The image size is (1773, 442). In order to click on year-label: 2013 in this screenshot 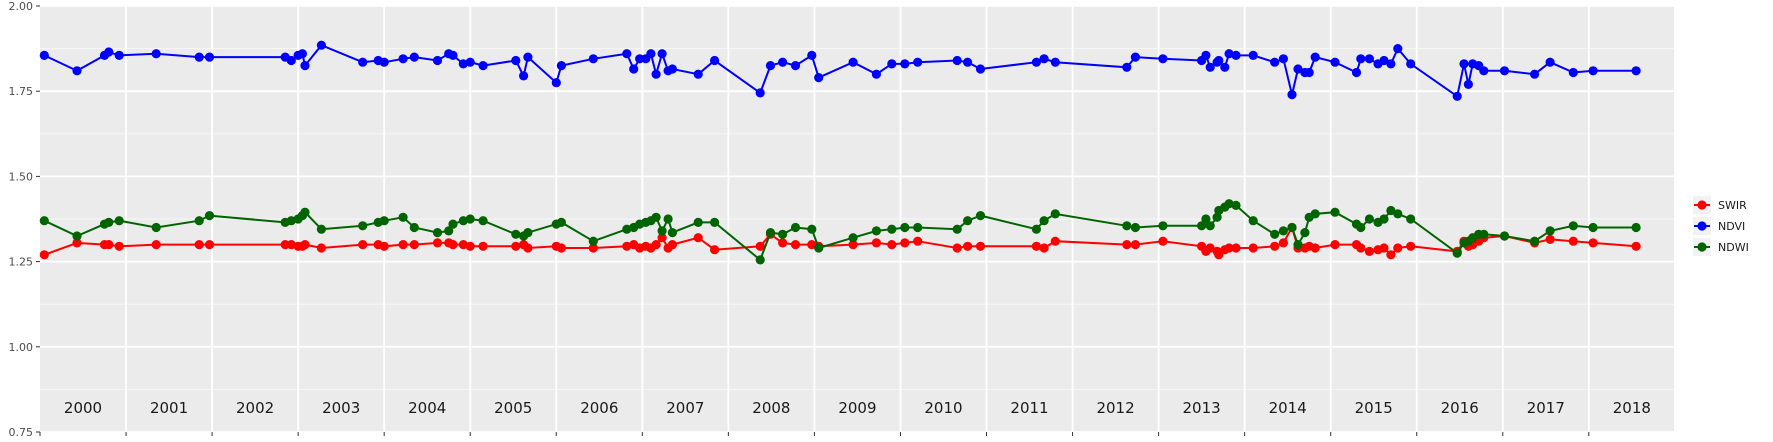, I will do `click(1202, 408)`.